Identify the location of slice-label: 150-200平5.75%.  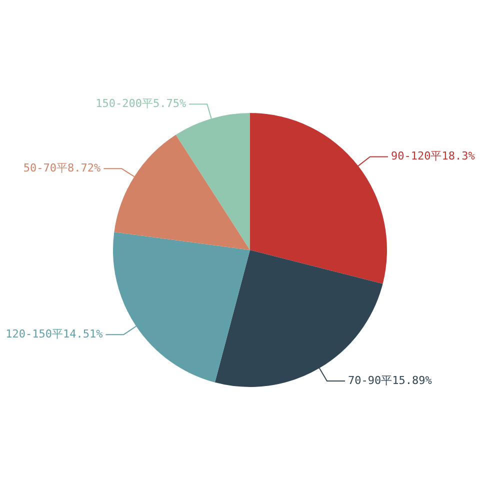
(141, 103).